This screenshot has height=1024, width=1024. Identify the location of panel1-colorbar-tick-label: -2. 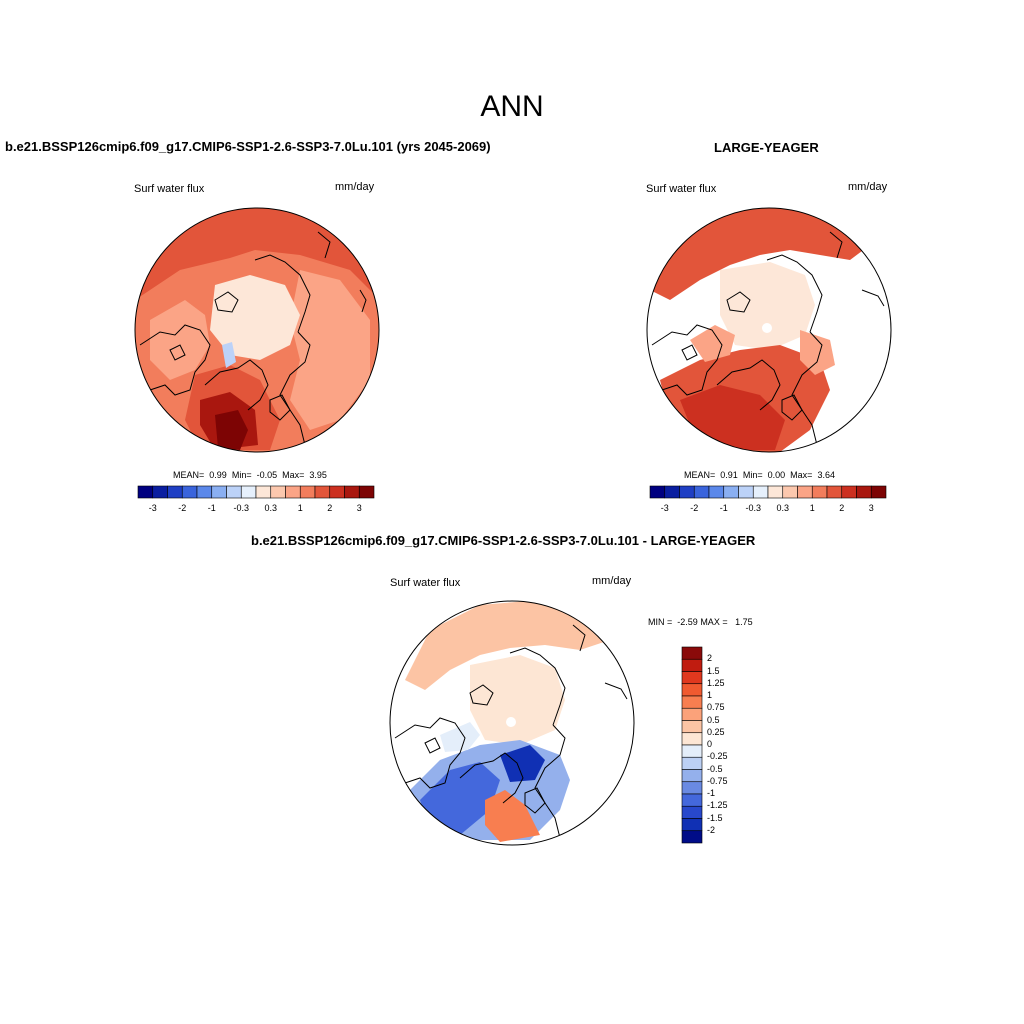
(182, 508).